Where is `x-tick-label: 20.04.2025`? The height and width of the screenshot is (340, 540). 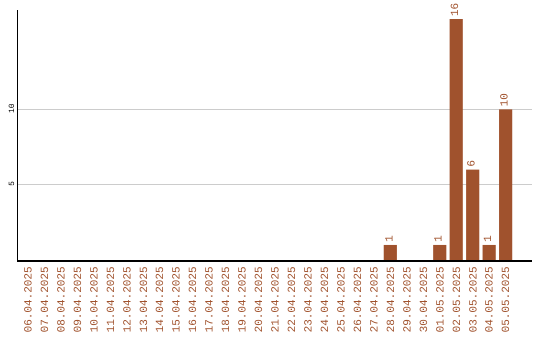
x-tick-label: 20.04.2025 is located at coordinates (260, 299).